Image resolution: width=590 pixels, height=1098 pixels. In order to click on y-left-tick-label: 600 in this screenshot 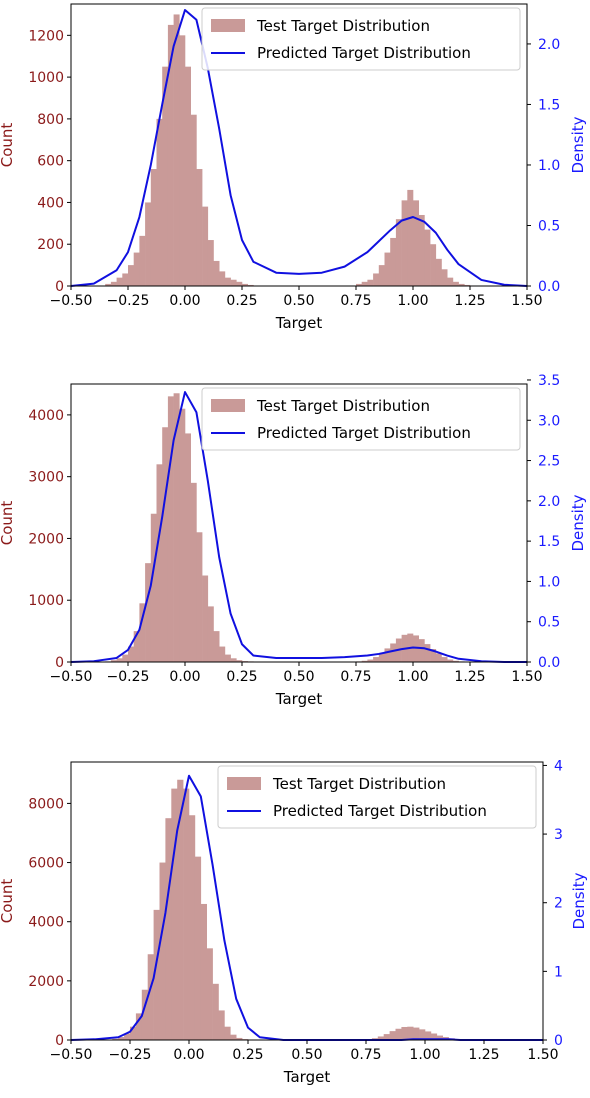, I will do `click(50, 162)`.